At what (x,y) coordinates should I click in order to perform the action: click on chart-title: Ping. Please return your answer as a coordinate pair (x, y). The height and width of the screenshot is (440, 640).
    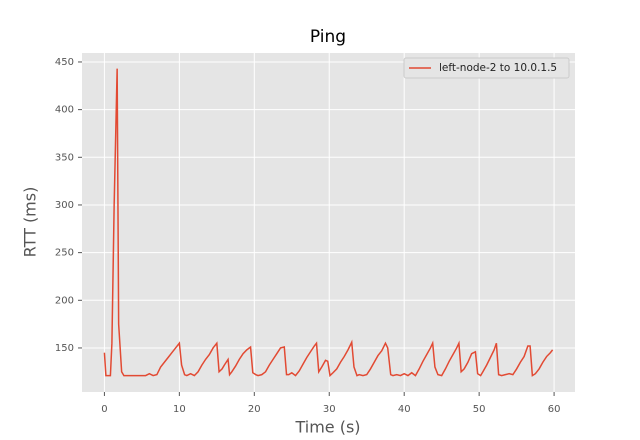
    Looking at the image, I should click on (328, 37).